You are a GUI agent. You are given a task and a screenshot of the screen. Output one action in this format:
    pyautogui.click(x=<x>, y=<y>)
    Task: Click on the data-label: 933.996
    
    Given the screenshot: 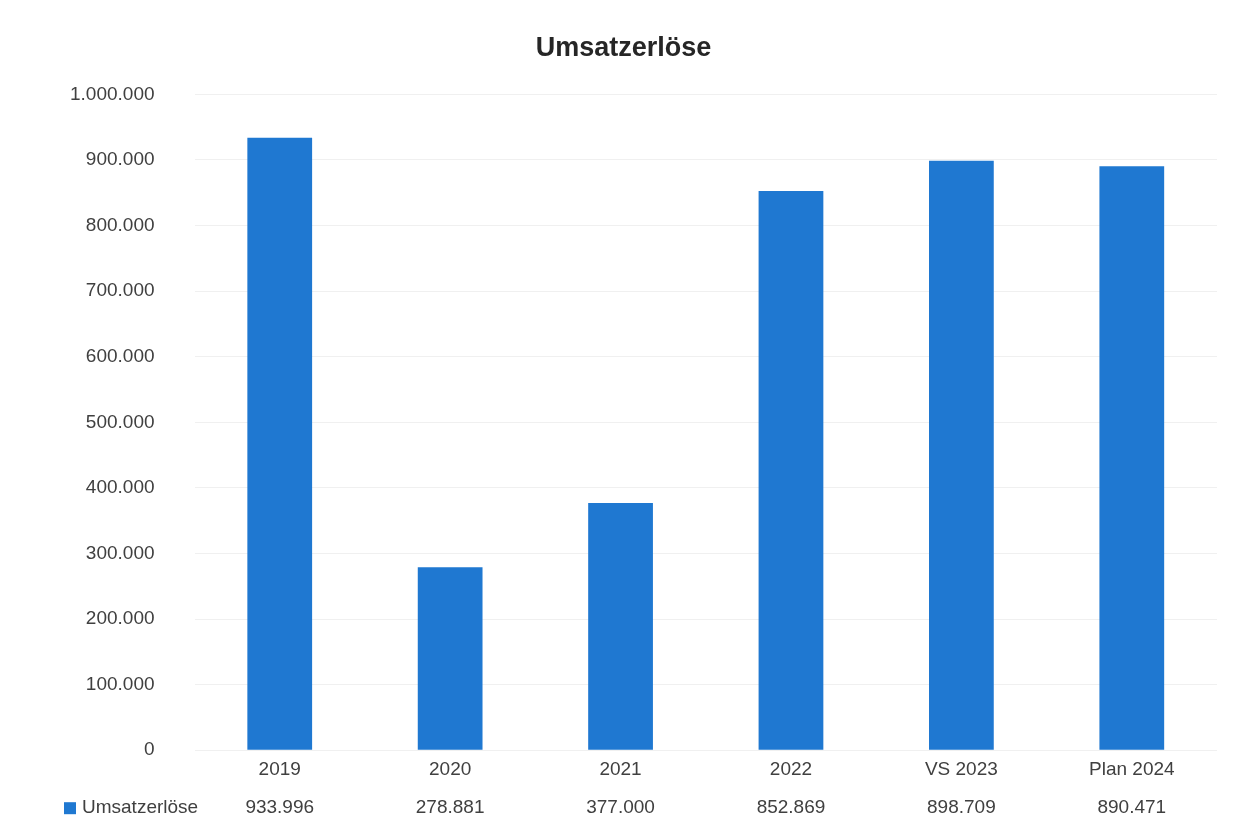 What is the action you would take?
    pyautogui.click(x=280, y=807)
    